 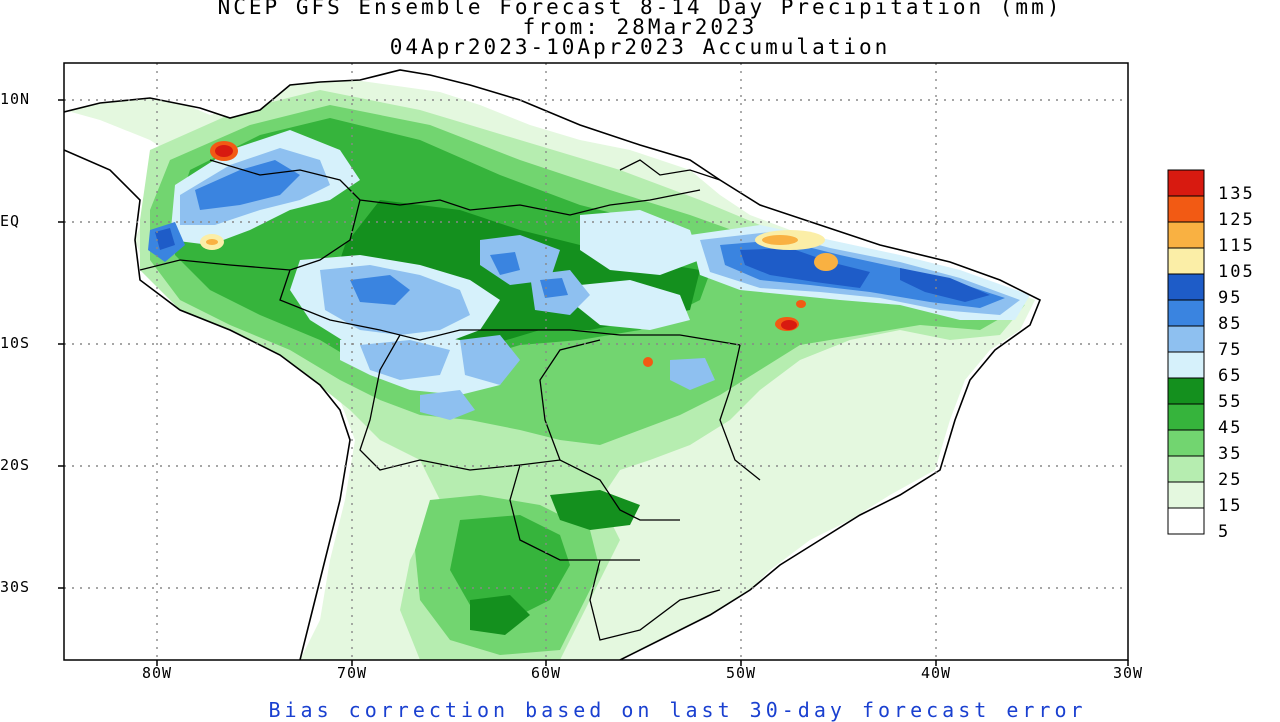 I want to click on caribbean-sea, so click(x=232, y=90).